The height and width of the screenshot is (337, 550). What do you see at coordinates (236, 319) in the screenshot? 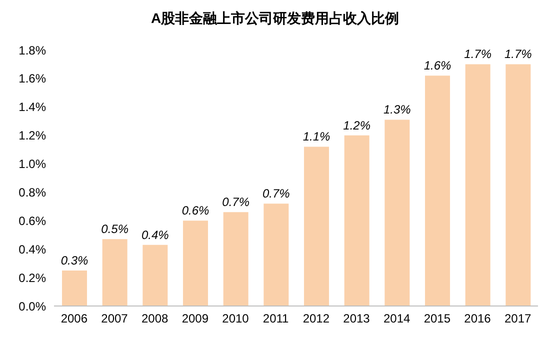
I see `x-tick-label: 2010` at bounding box center [236, 319].